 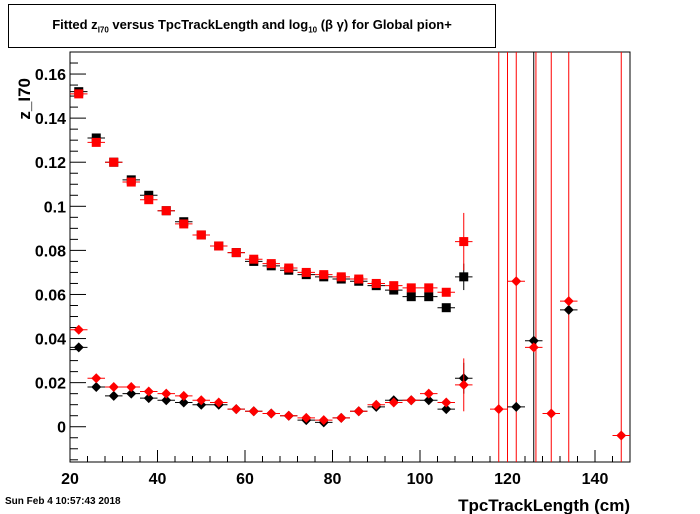 I want to click on x-tick-label: 140, so click(x=595, y=479).